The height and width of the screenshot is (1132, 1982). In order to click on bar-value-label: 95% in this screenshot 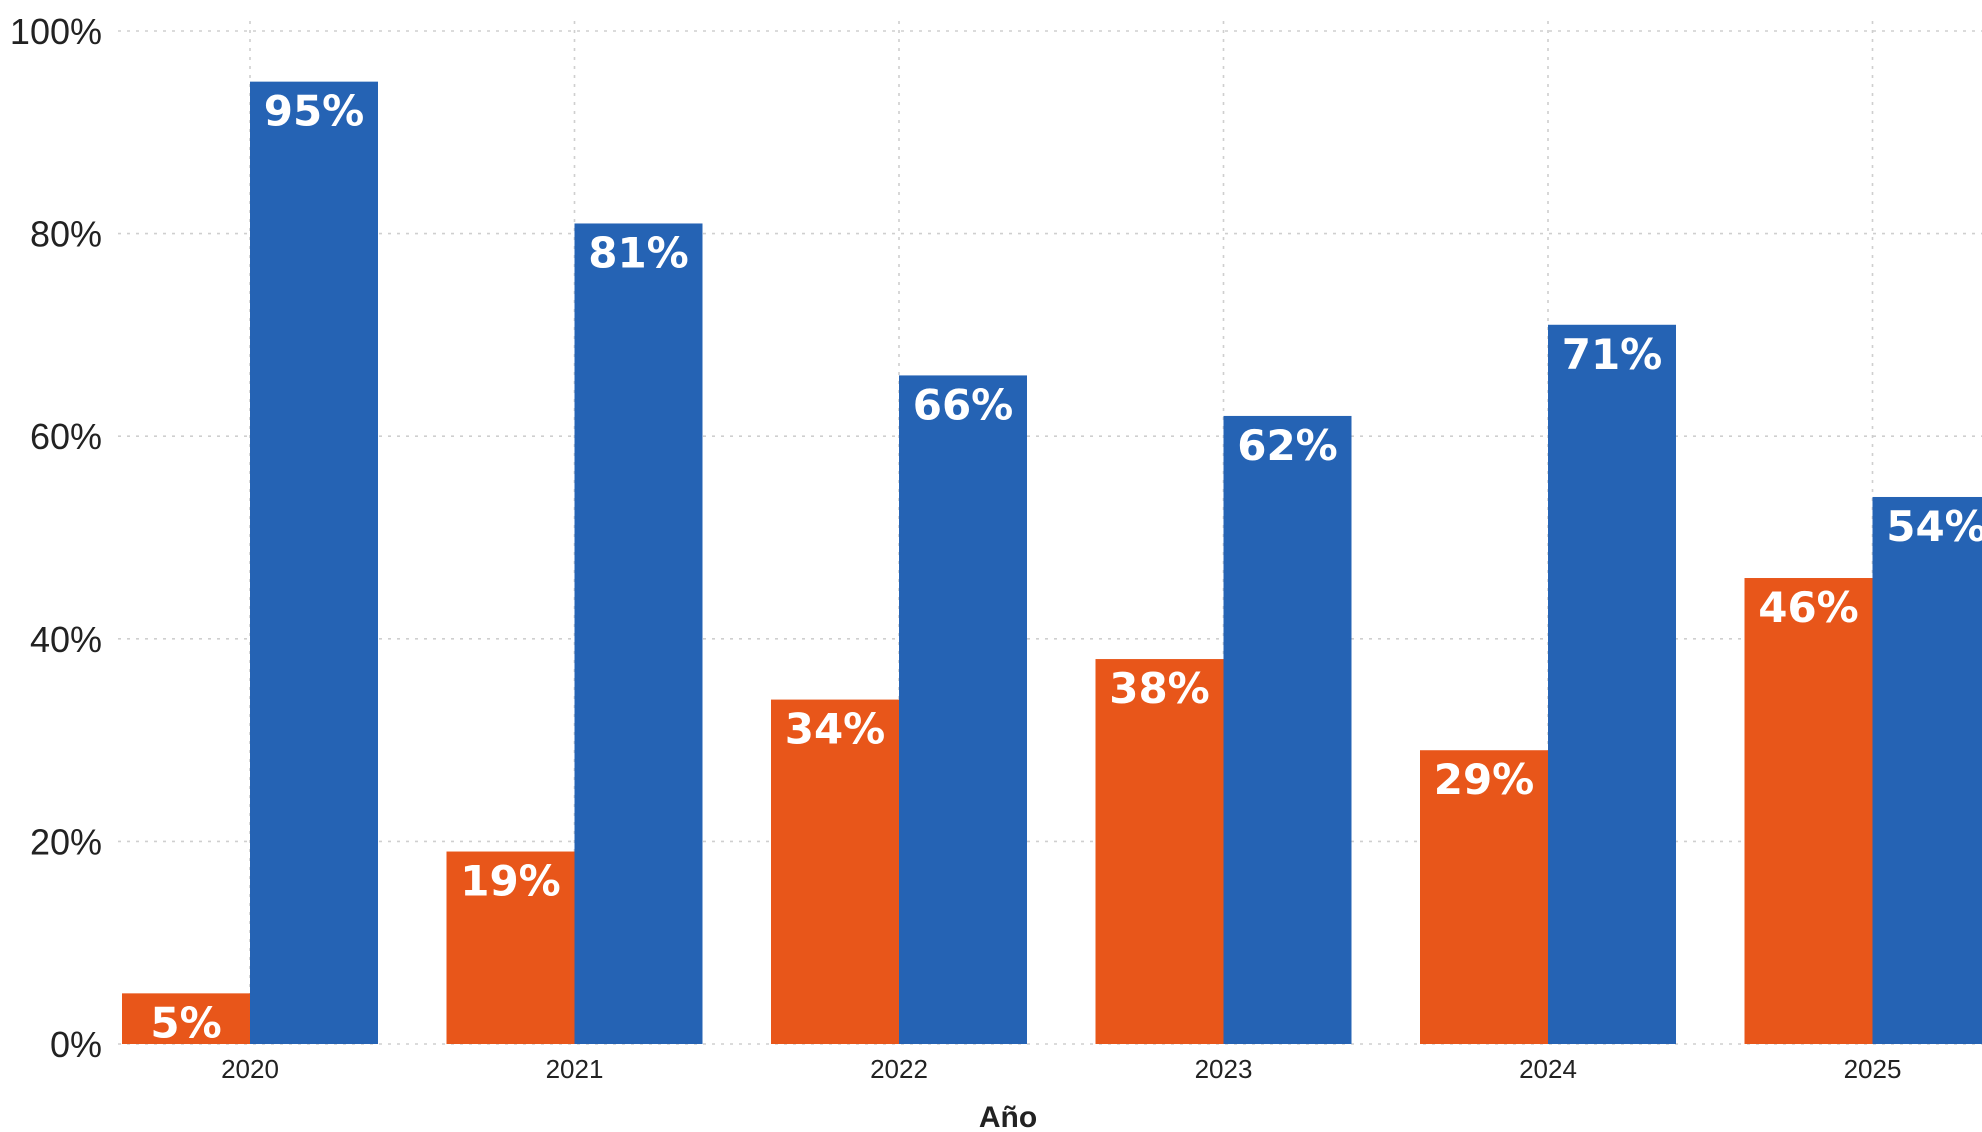, I will do `click(314, 111)`.